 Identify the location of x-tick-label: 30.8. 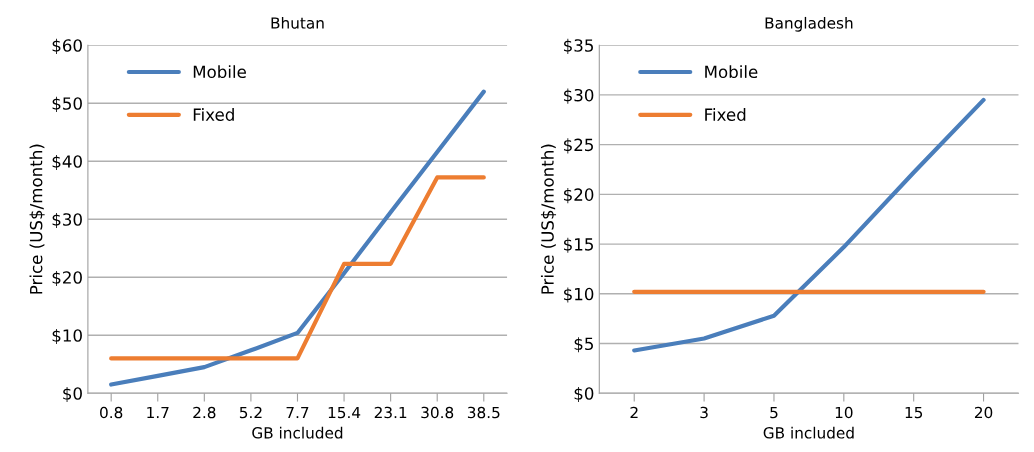
(437, 412).